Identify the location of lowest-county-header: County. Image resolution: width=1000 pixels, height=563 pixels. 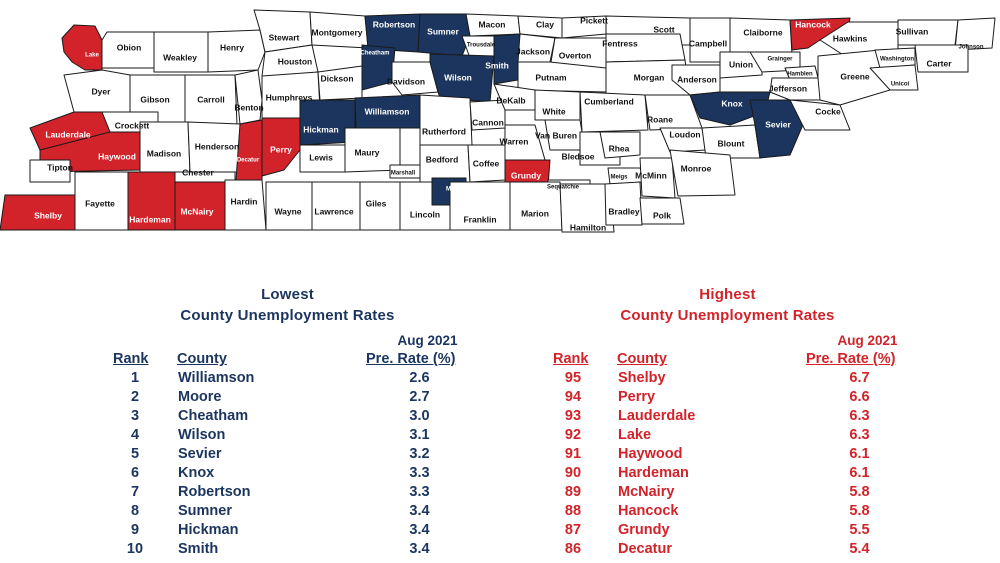
(202, 359).